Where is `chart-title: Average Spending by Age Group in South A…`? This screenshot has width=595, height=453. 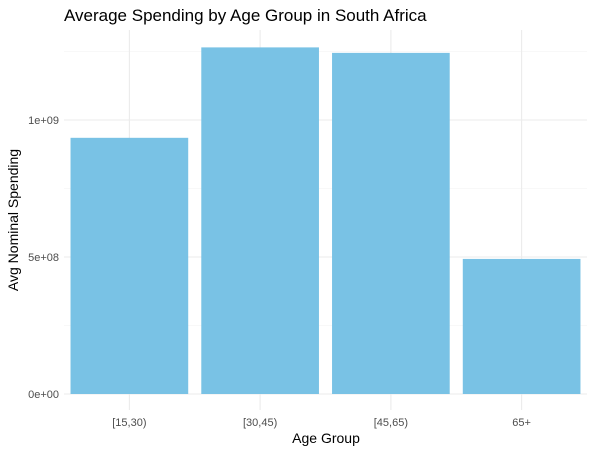
chart-title: Average Spending by Age Group in South A… is located at coordinates (245, 15).